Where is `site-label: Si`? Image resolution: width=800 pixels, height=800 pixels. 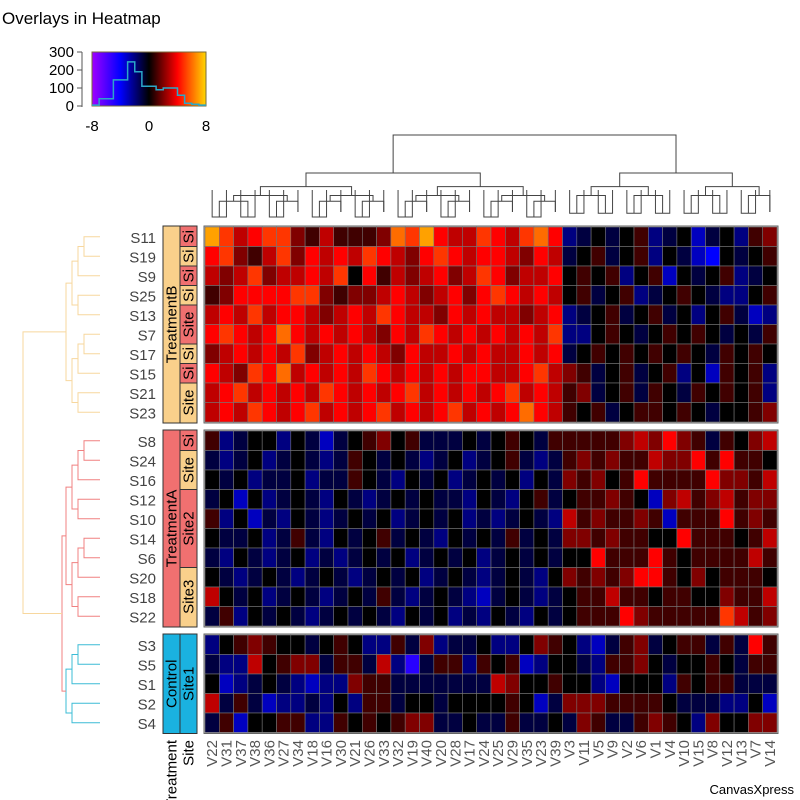
site-label: Si is located at coordinates (189, 373).